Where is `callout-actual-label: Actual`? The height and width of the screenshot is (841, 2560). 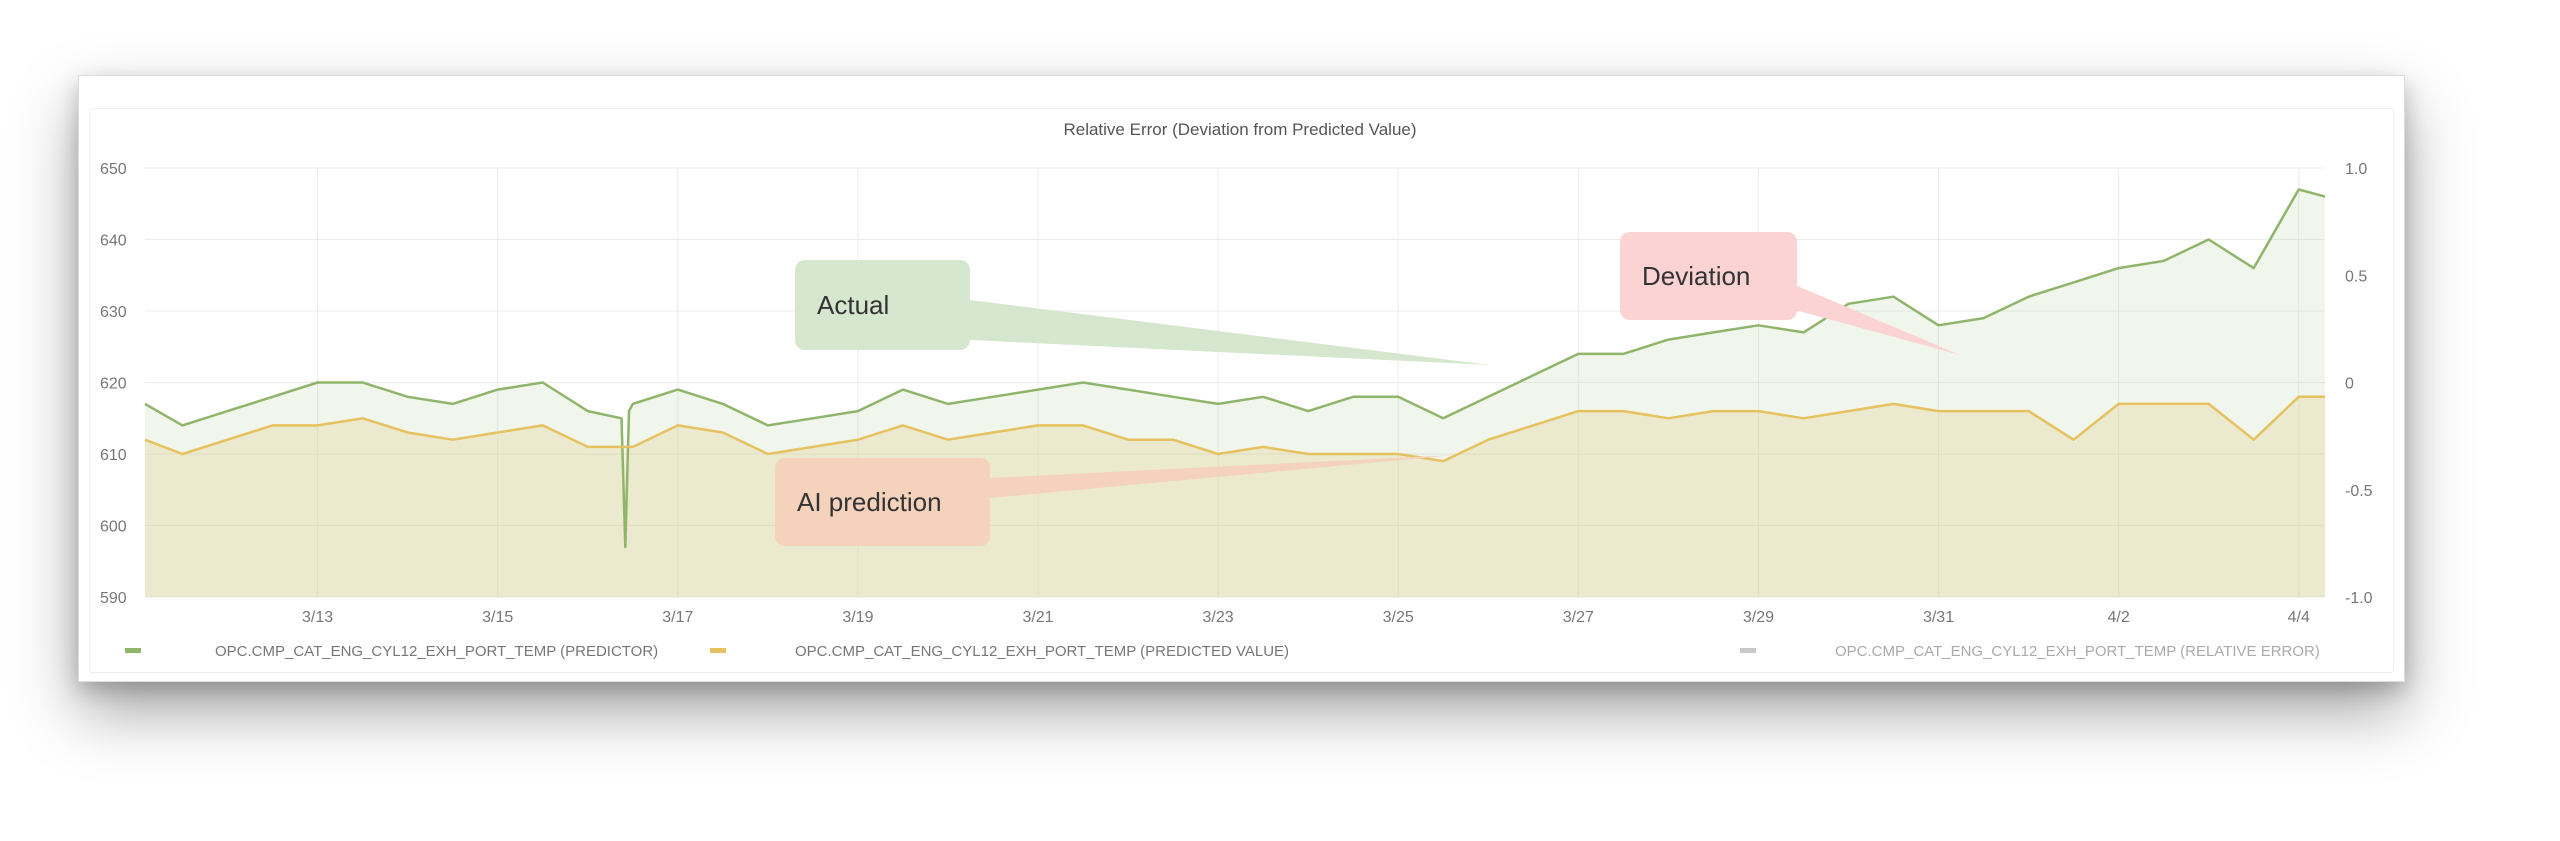 callout-actual-label: Actual is located at coordinates (853, 304).